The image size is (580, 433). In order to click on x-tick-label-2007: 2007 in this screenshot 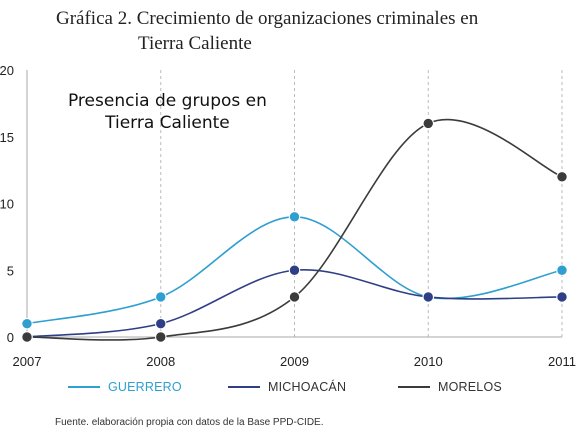, I will do `click(27, 361)`.